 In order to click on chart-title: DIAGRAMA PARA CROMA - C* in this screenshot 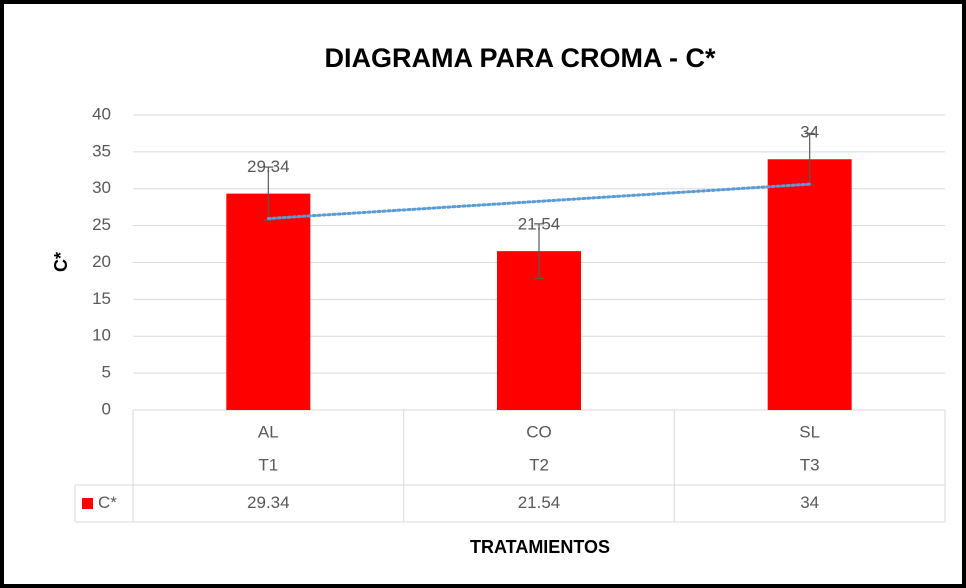, I will do `click(520, 58)`.